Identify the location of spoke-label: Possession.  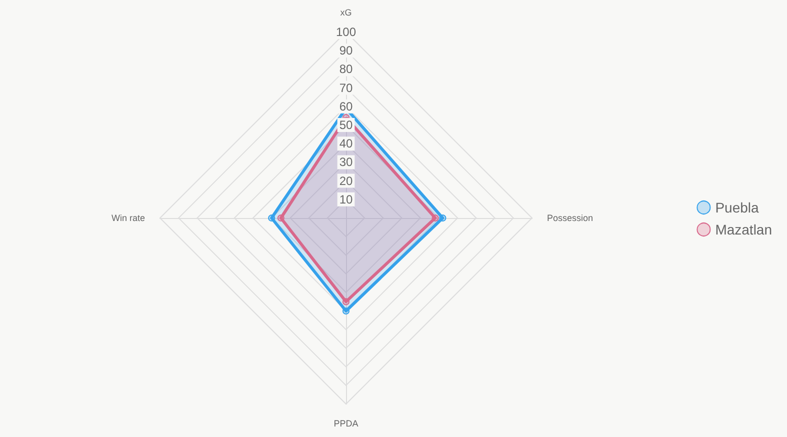
(570, 218).